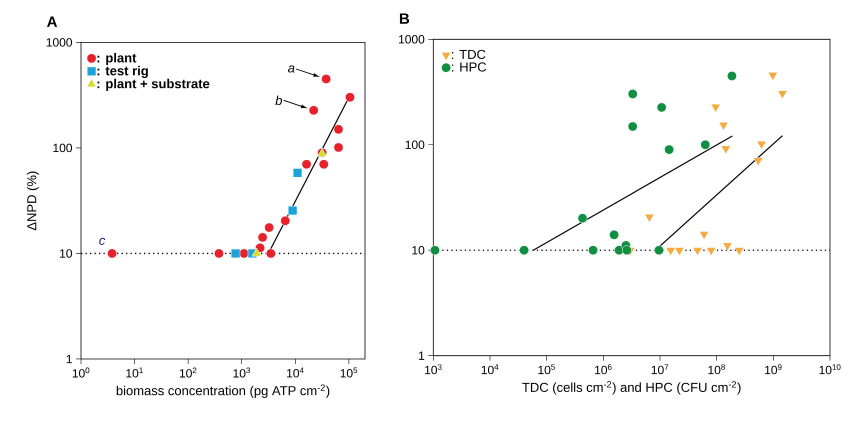 The width and height of the screenshot is (852, 423). What do you see at coordinates (660, 369) in the screenshot?
I see `x-tick-label: 10$^{7}$` at bounding box center [660, 369].